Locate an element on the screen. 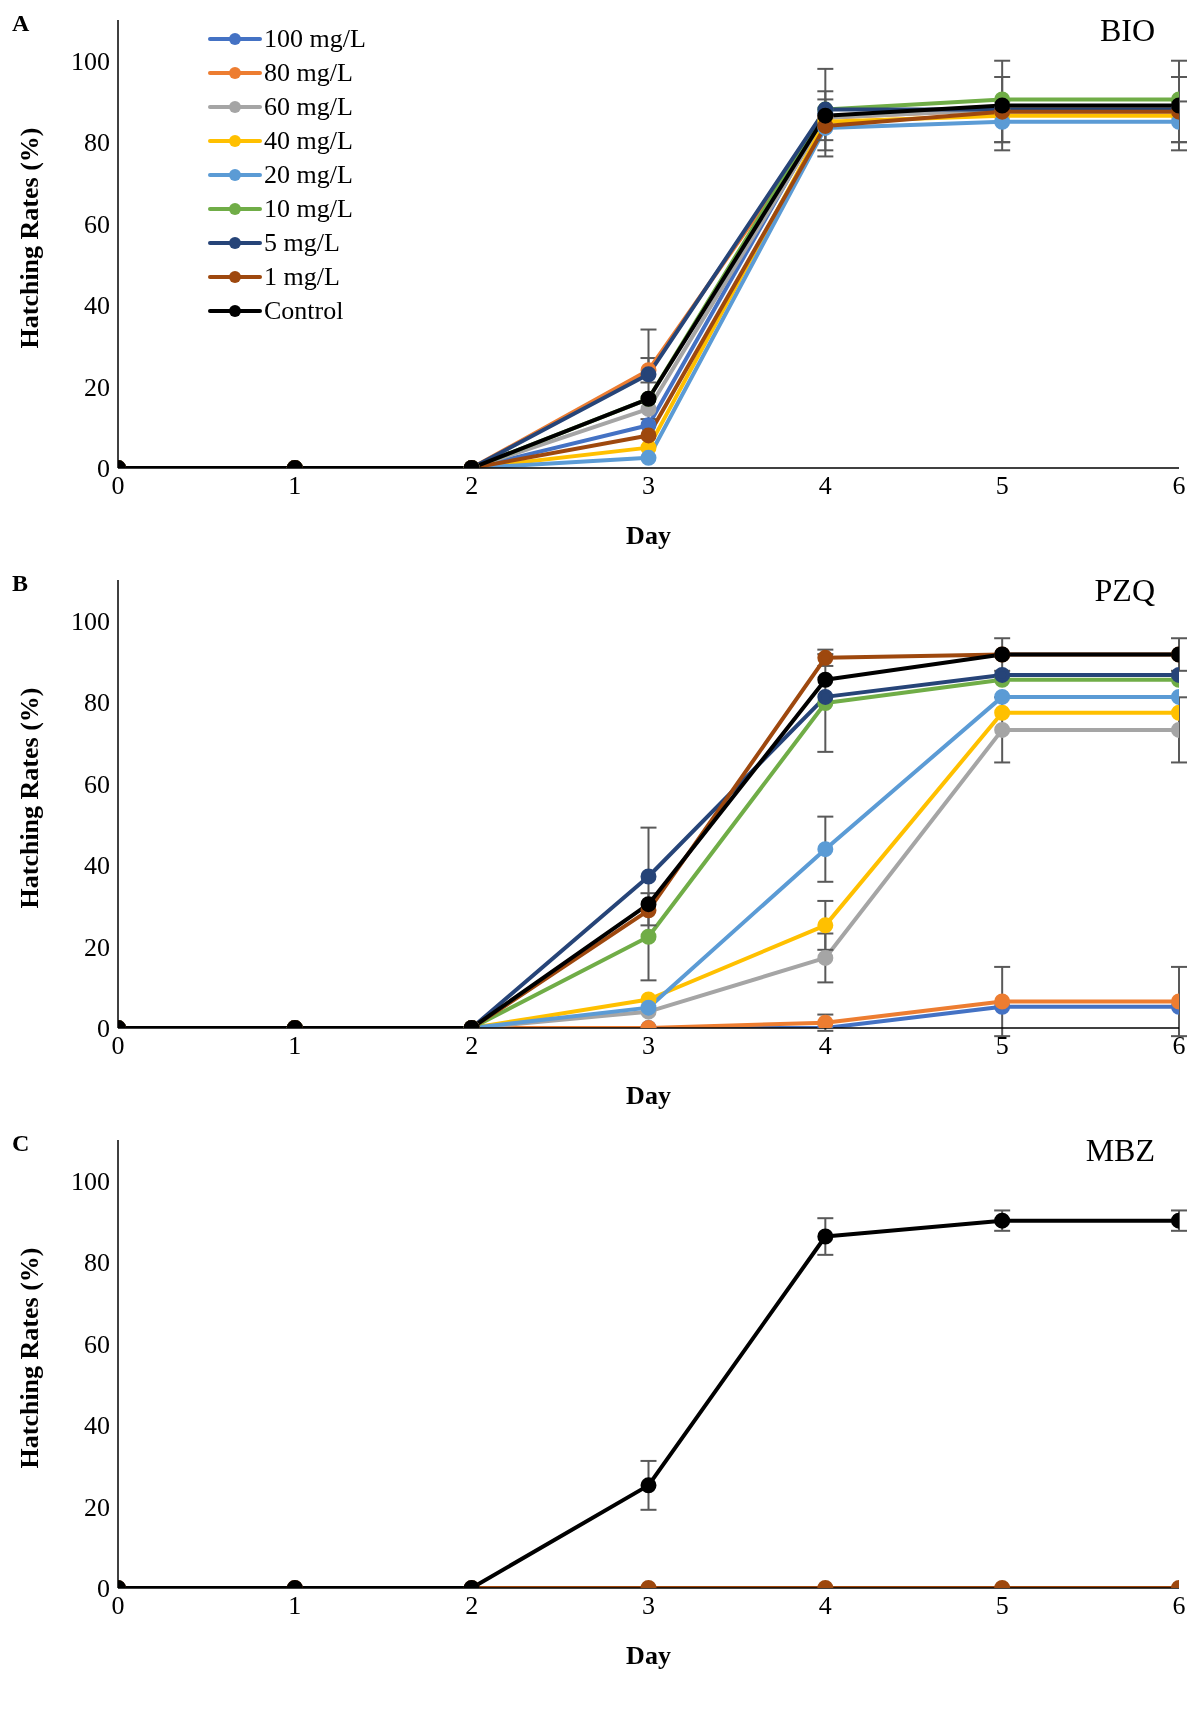 This screenshot has height=1736, width=1203. legend-label: 1 mg/L is located at coordinates (302, 277).